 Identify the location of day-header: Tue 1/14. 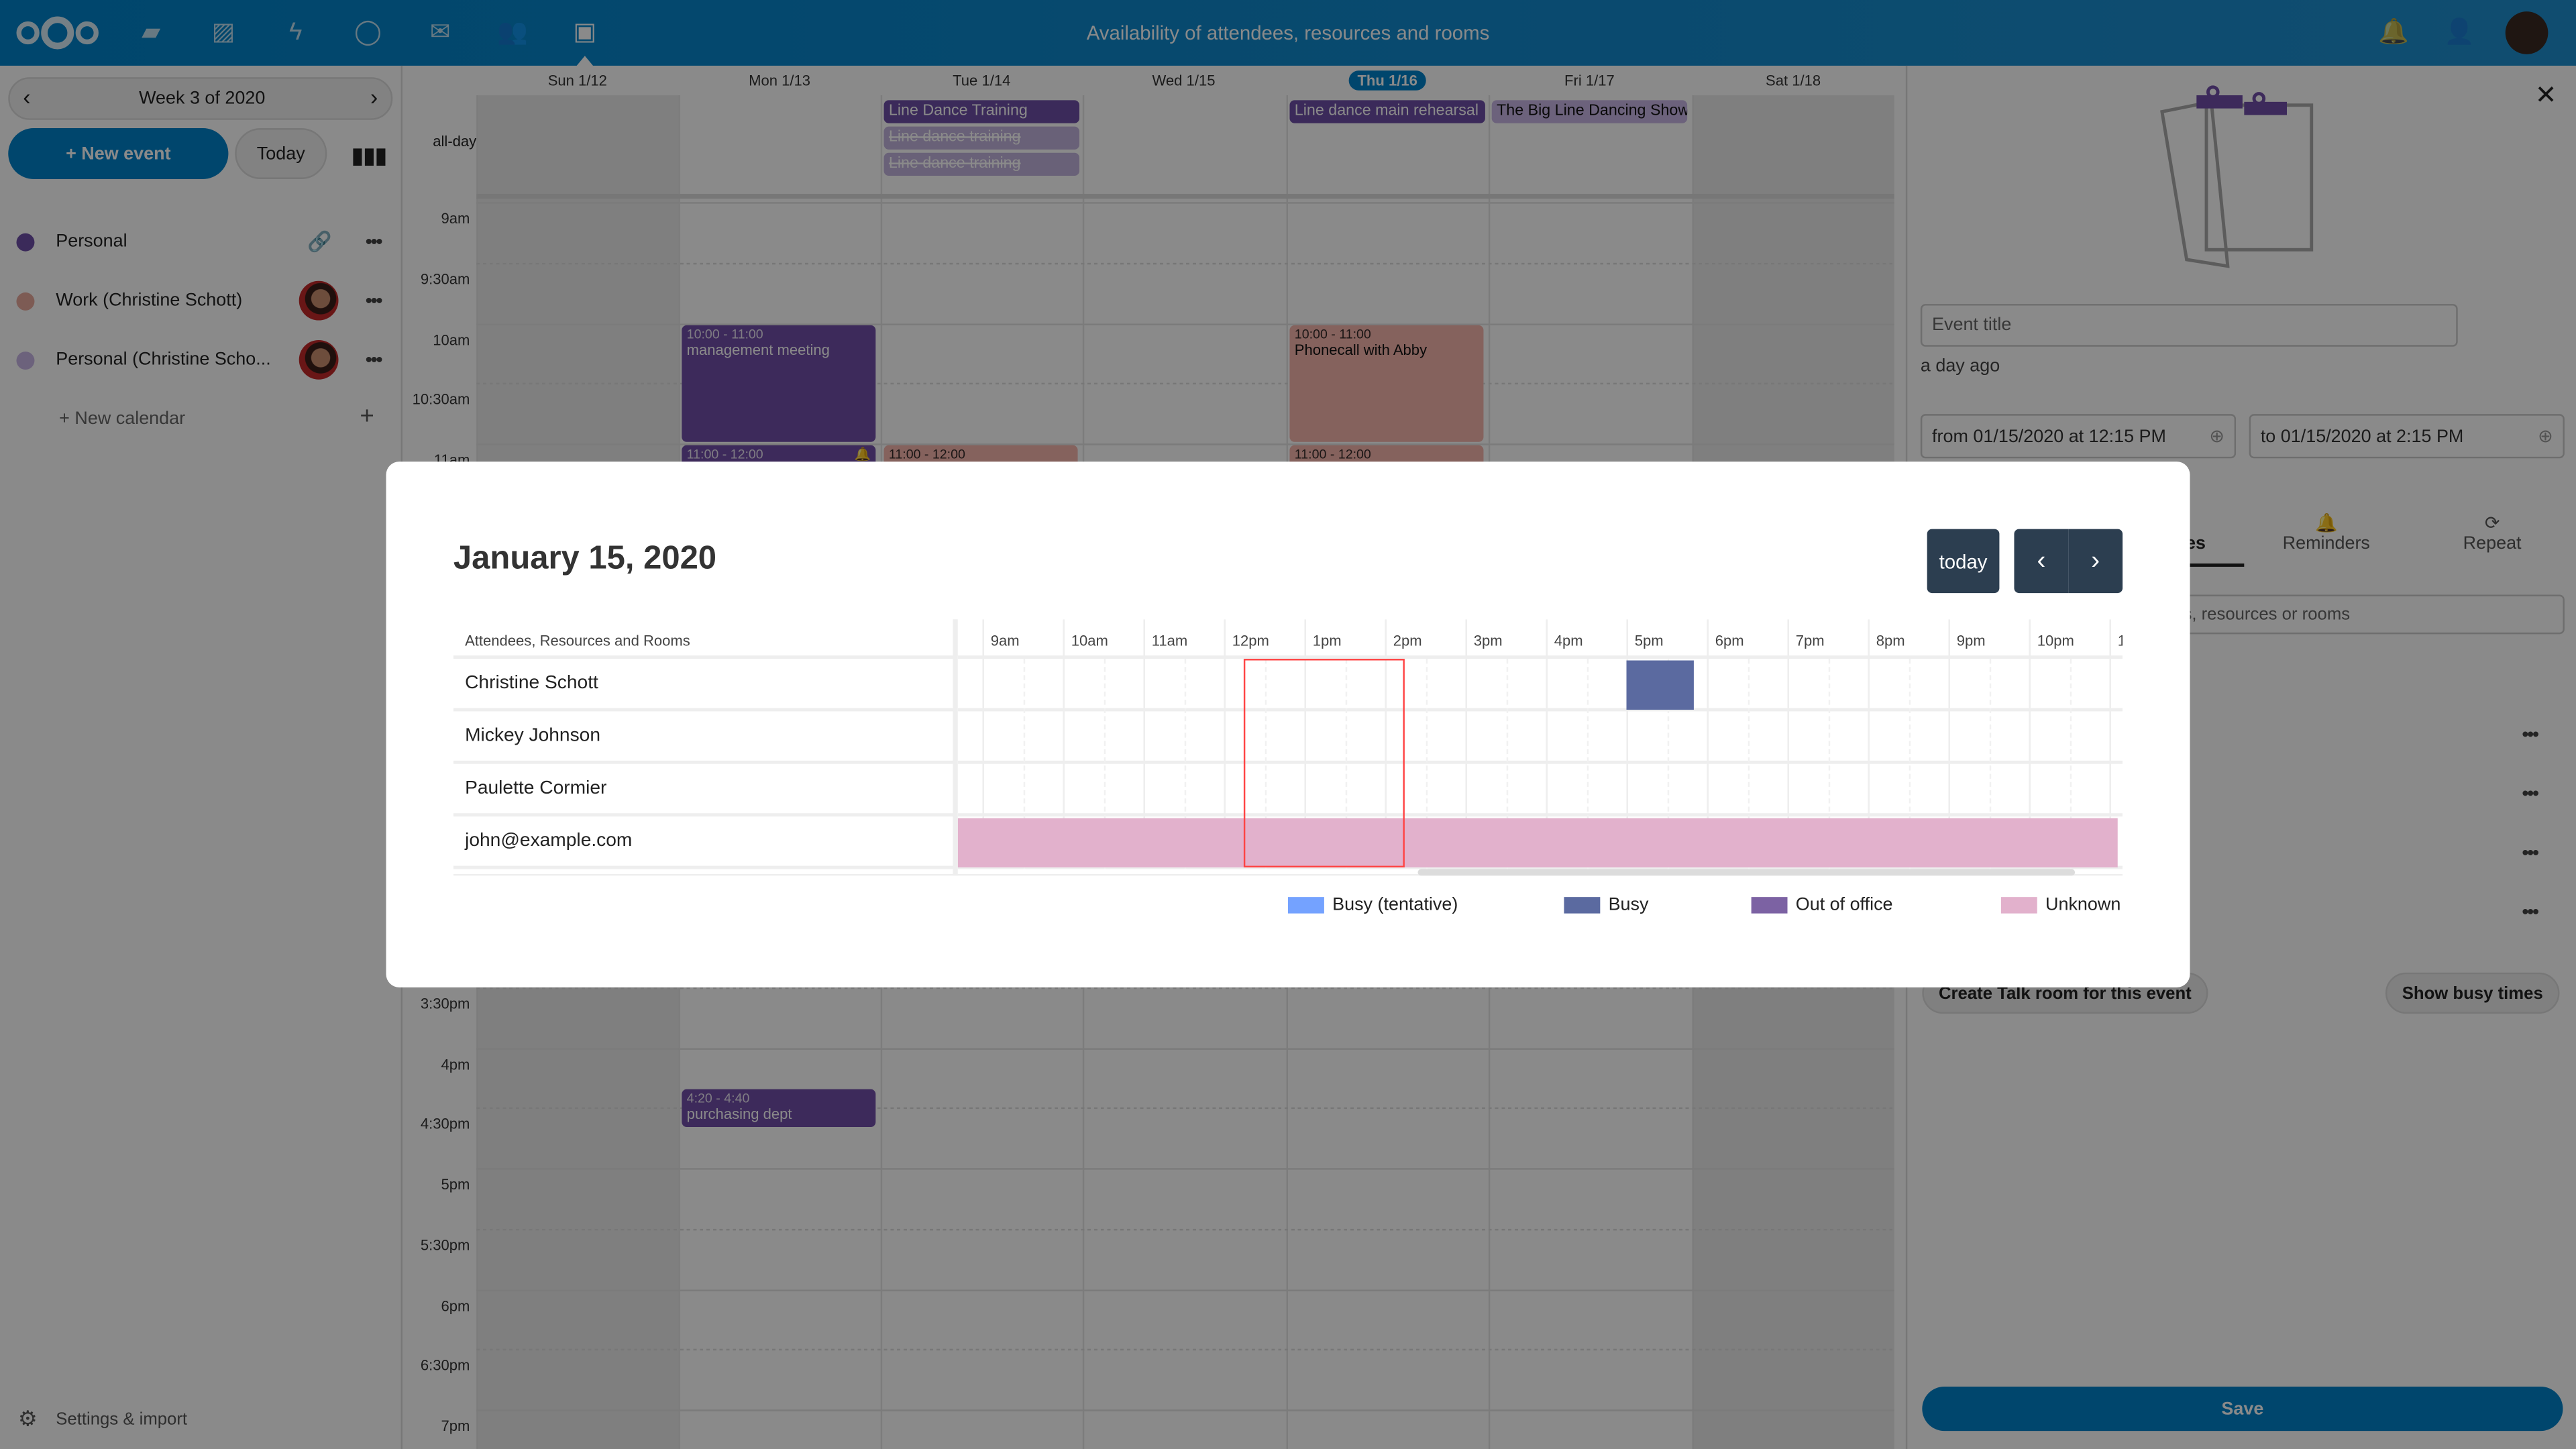
(982, 80).